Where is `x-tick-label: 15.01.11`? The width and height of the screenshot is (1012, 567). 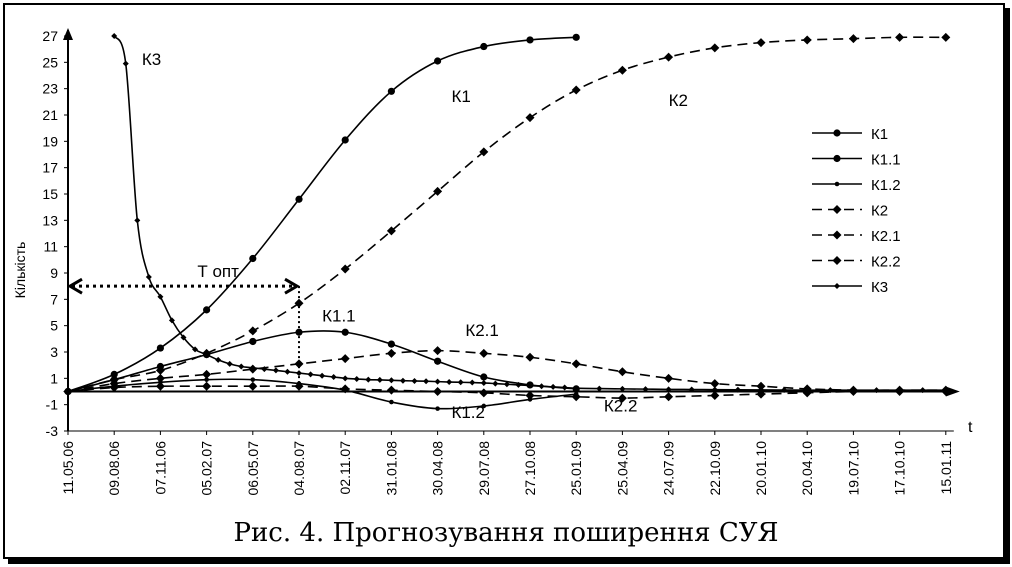 x-tick-label: 15.01.11 is located at coordinates (946, 468).